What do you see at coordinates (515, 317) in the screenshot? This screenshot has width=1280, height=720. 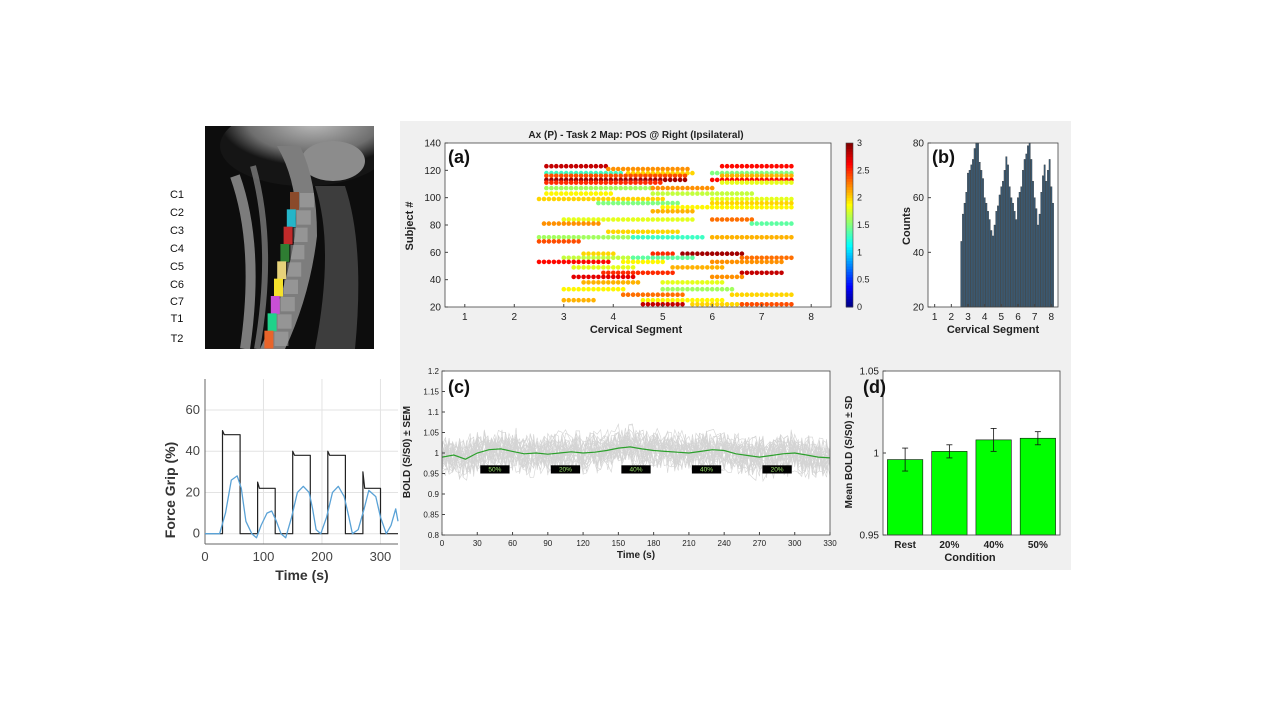 I see `panel-a-xtick-label: 2` at bounding box center [515, 317].